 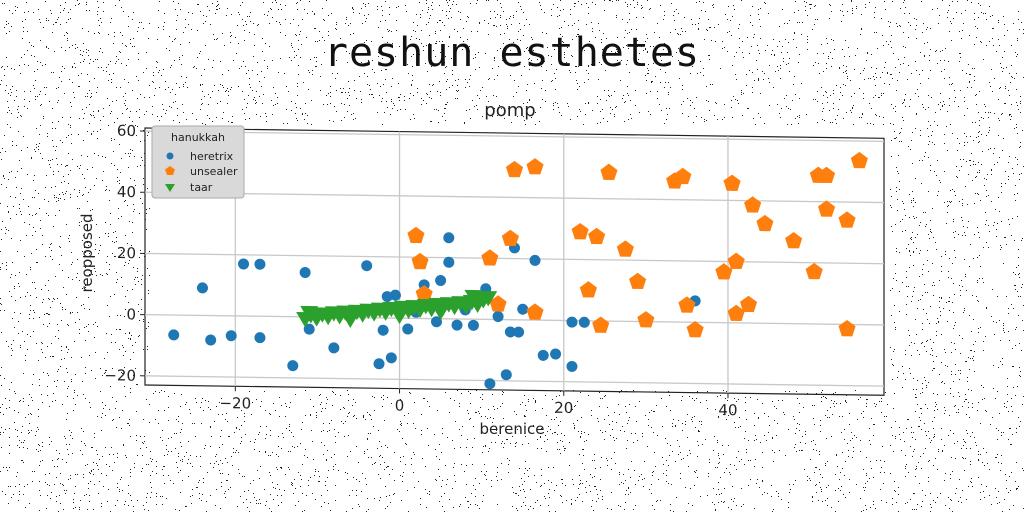 What do you see at coordinates (235, 403) in the screenshot?
I see `x-tick-label: −20` at bounding box center [235, 403].